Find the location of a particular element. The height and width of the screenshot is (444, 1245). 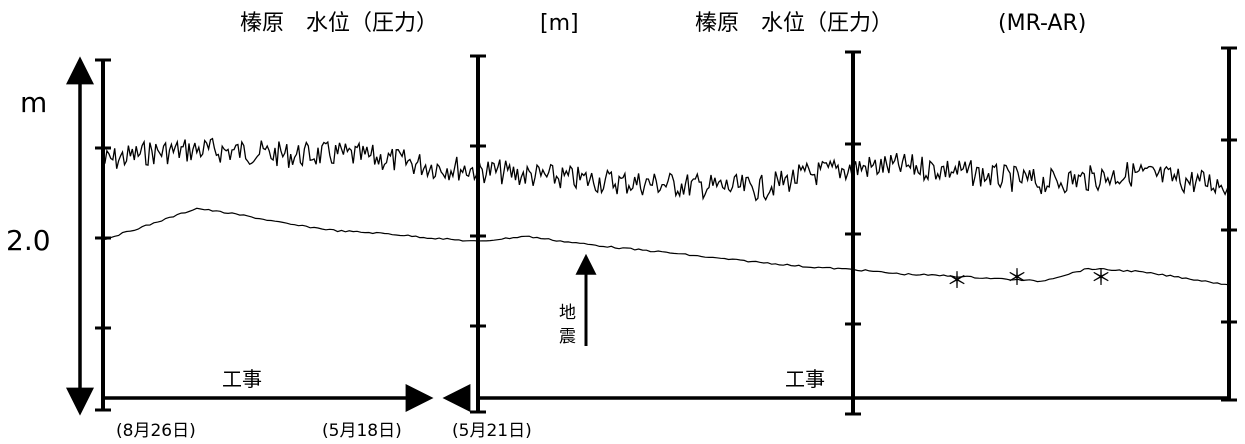

chart-title-station-id: (MR-AR) is located at coordinates (1042, 23).